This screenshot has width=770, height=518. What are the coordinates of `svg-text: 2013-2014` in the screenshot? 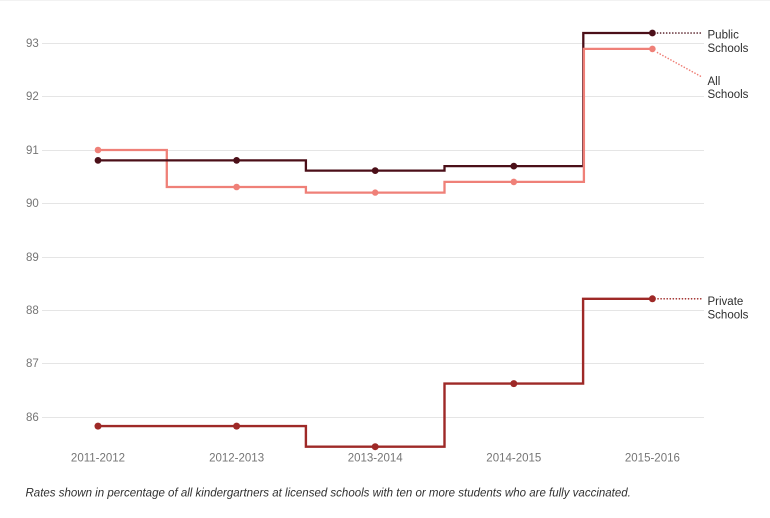 It's located at (376, 458).